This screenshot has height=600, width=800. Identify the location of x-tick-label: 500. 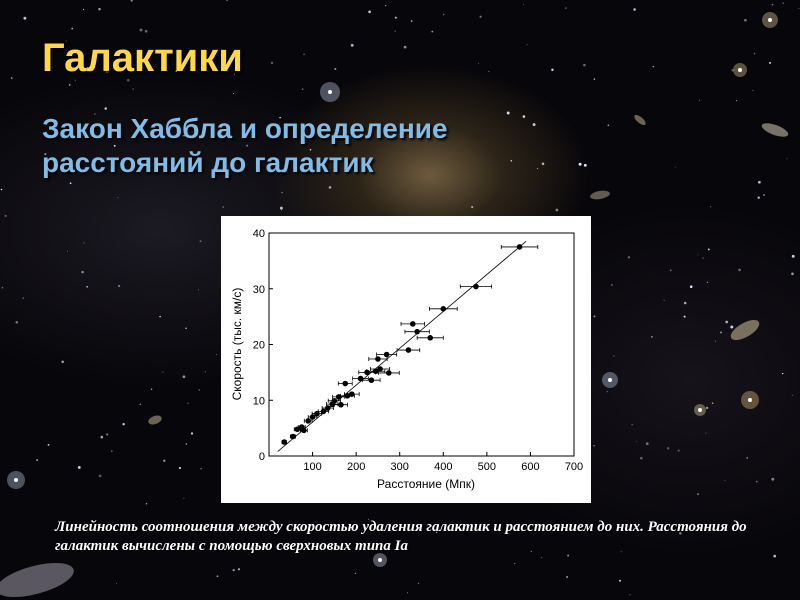
(487, 467).